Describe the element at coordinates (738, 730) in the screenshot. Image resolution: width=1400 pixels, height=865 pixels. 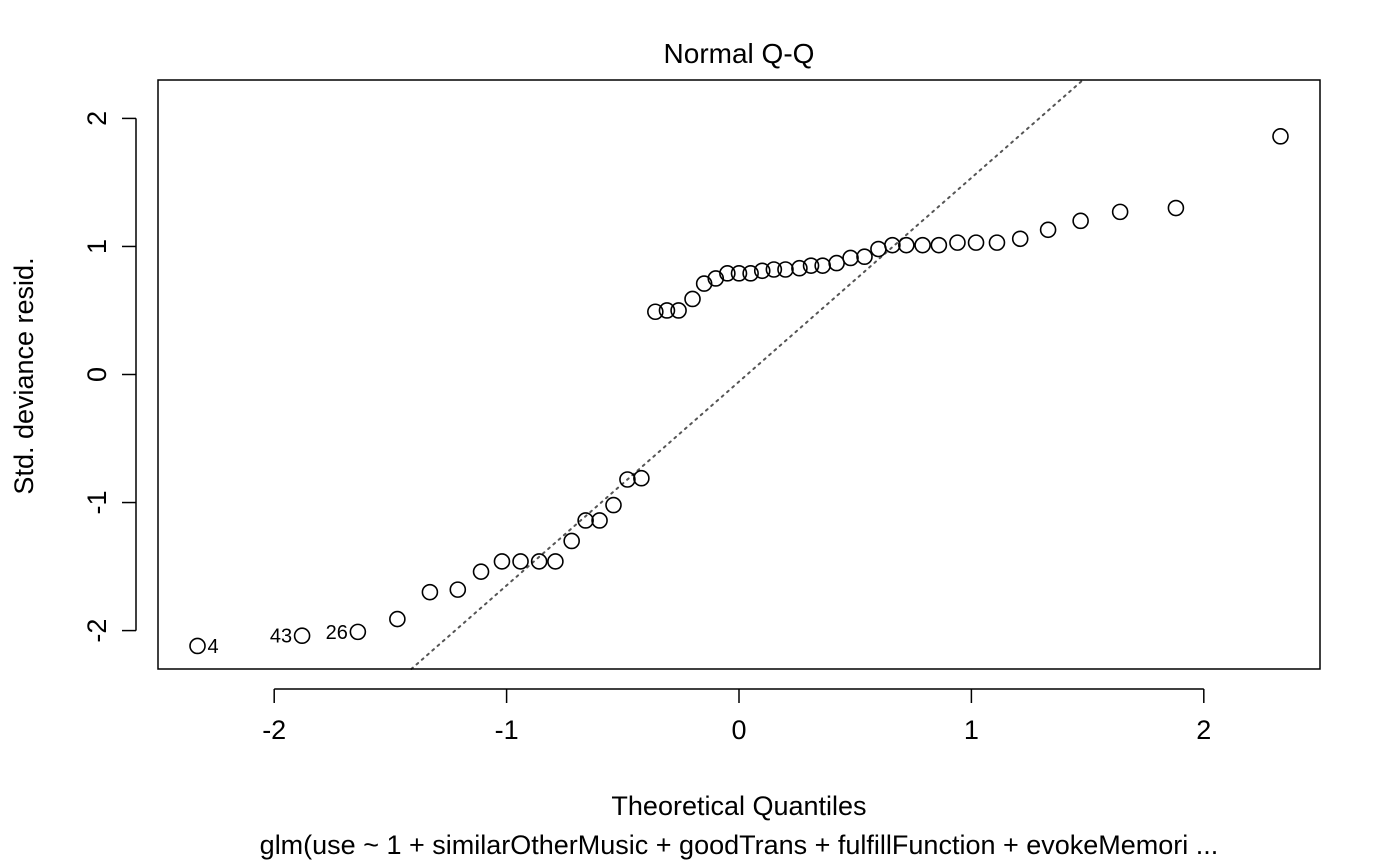
I see `x-tick-label: 0` at that location.